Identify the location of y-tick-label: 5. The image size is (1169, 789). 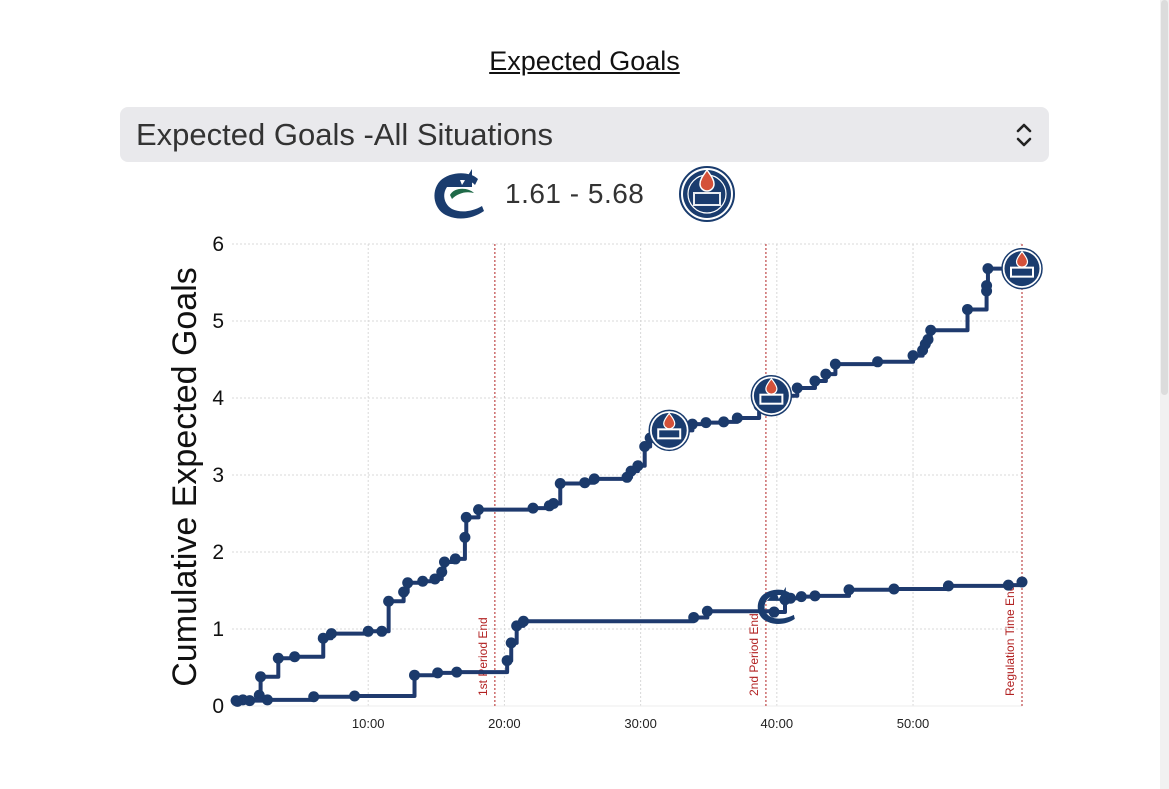
(218, 321).